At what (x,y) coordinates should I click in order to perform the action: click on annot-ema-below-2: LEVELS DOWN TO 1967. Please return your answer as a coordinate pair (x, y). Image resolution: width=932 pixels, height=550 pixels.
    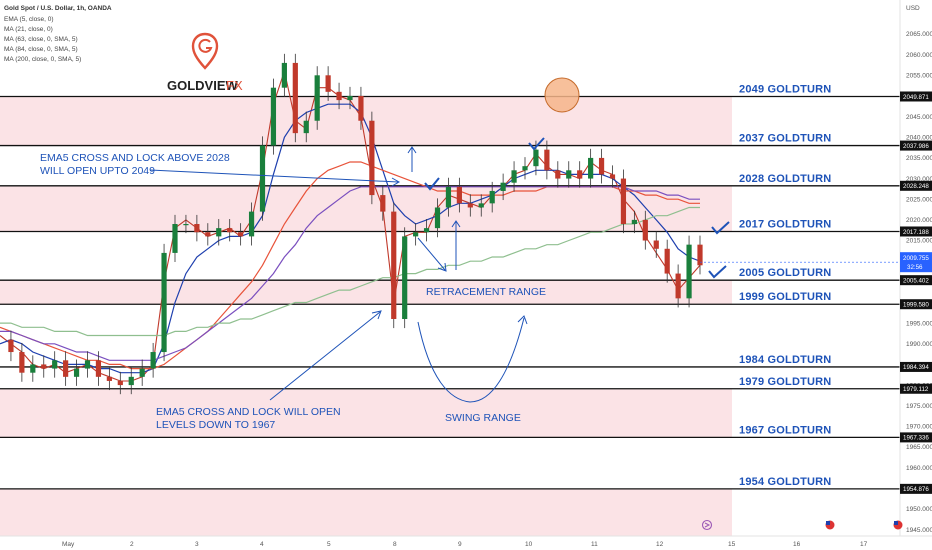
    Looking at the image, I should click on (215, 425).